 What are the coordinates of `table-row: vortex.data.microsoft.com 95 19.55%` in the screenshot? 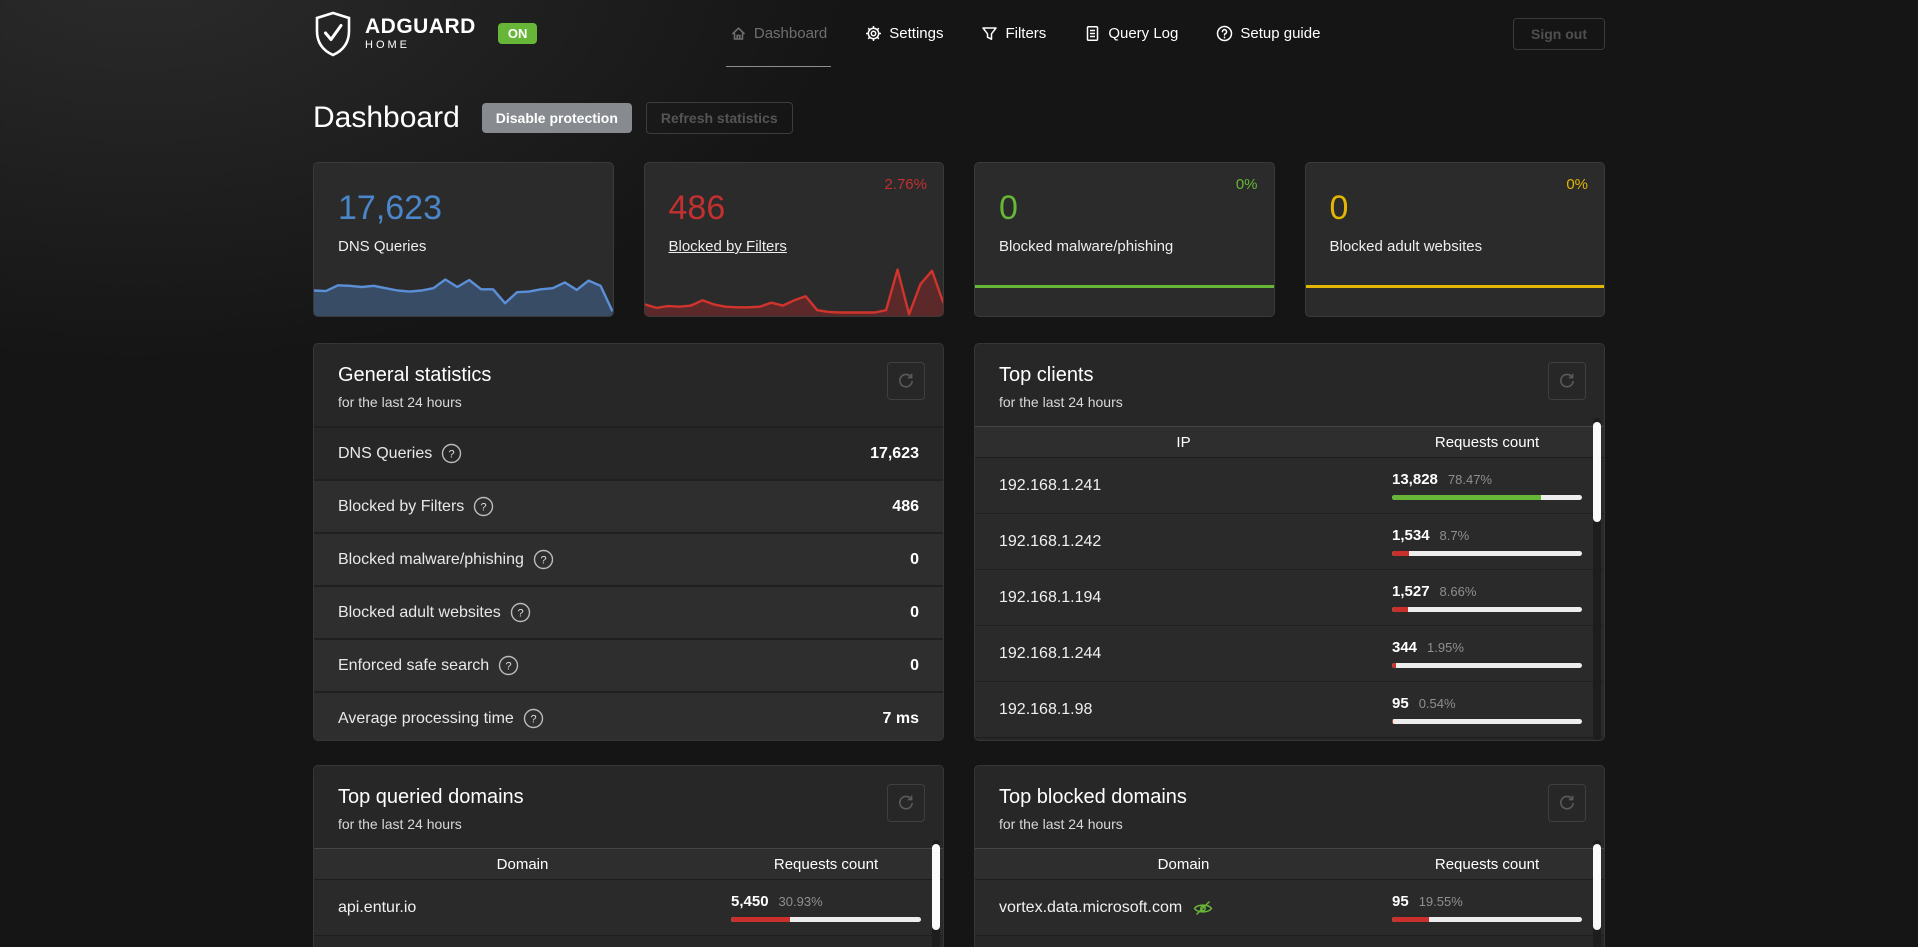 It's located at (1289, 908).